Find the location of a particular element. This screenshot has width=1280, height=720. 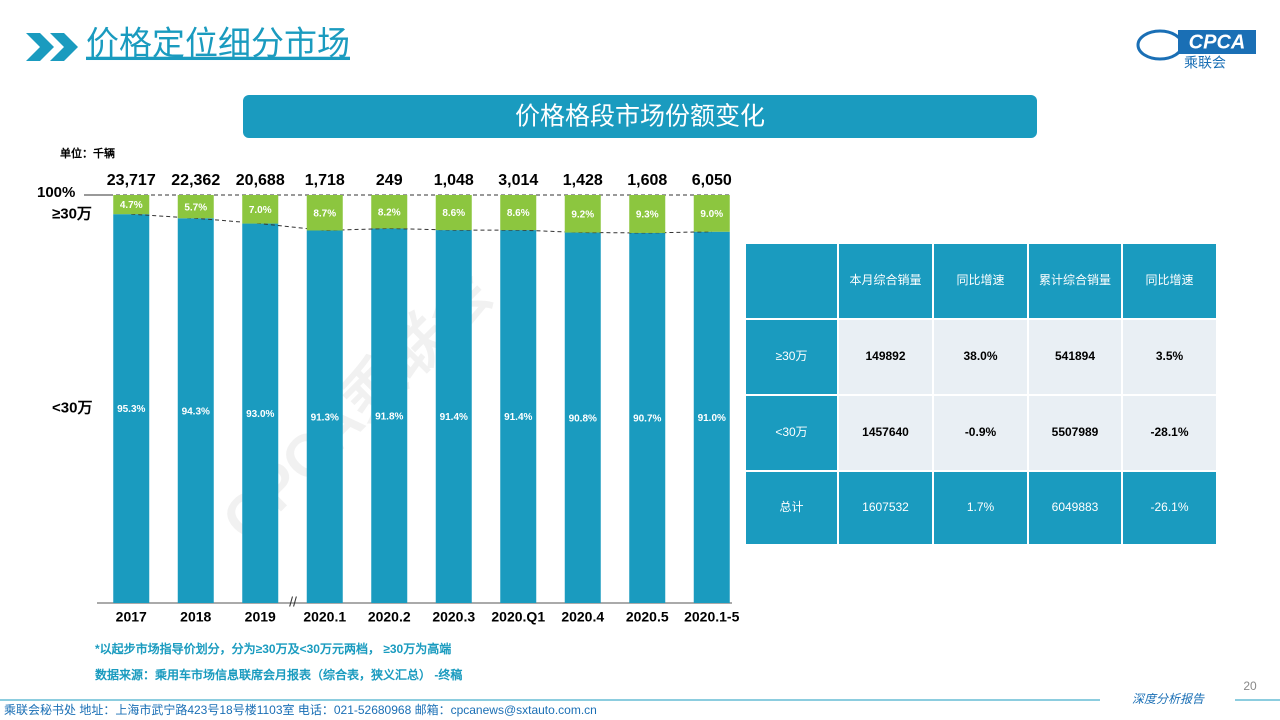

column-header: 本月综合销量 is located at coordinates (885, 279).